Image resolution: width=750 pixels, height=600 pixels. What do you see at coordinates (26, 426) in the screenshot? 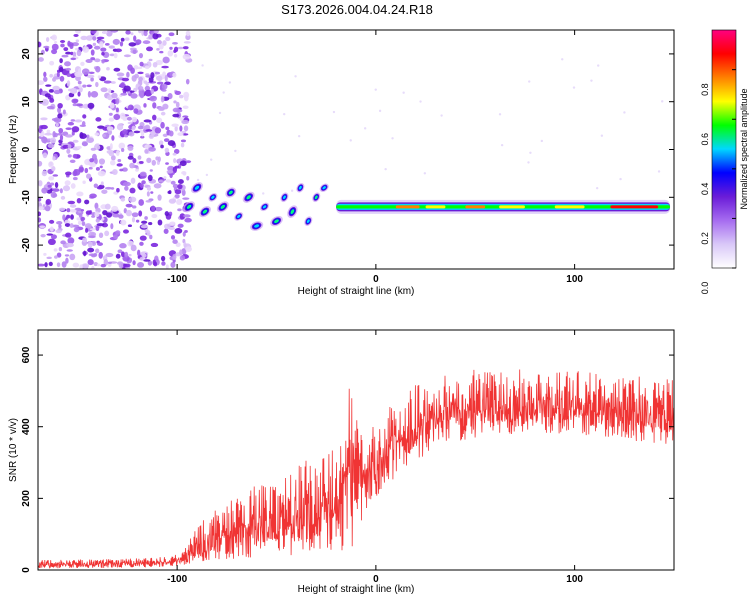
I see `y-tick-label: 400` at bounding box center [26, 426].